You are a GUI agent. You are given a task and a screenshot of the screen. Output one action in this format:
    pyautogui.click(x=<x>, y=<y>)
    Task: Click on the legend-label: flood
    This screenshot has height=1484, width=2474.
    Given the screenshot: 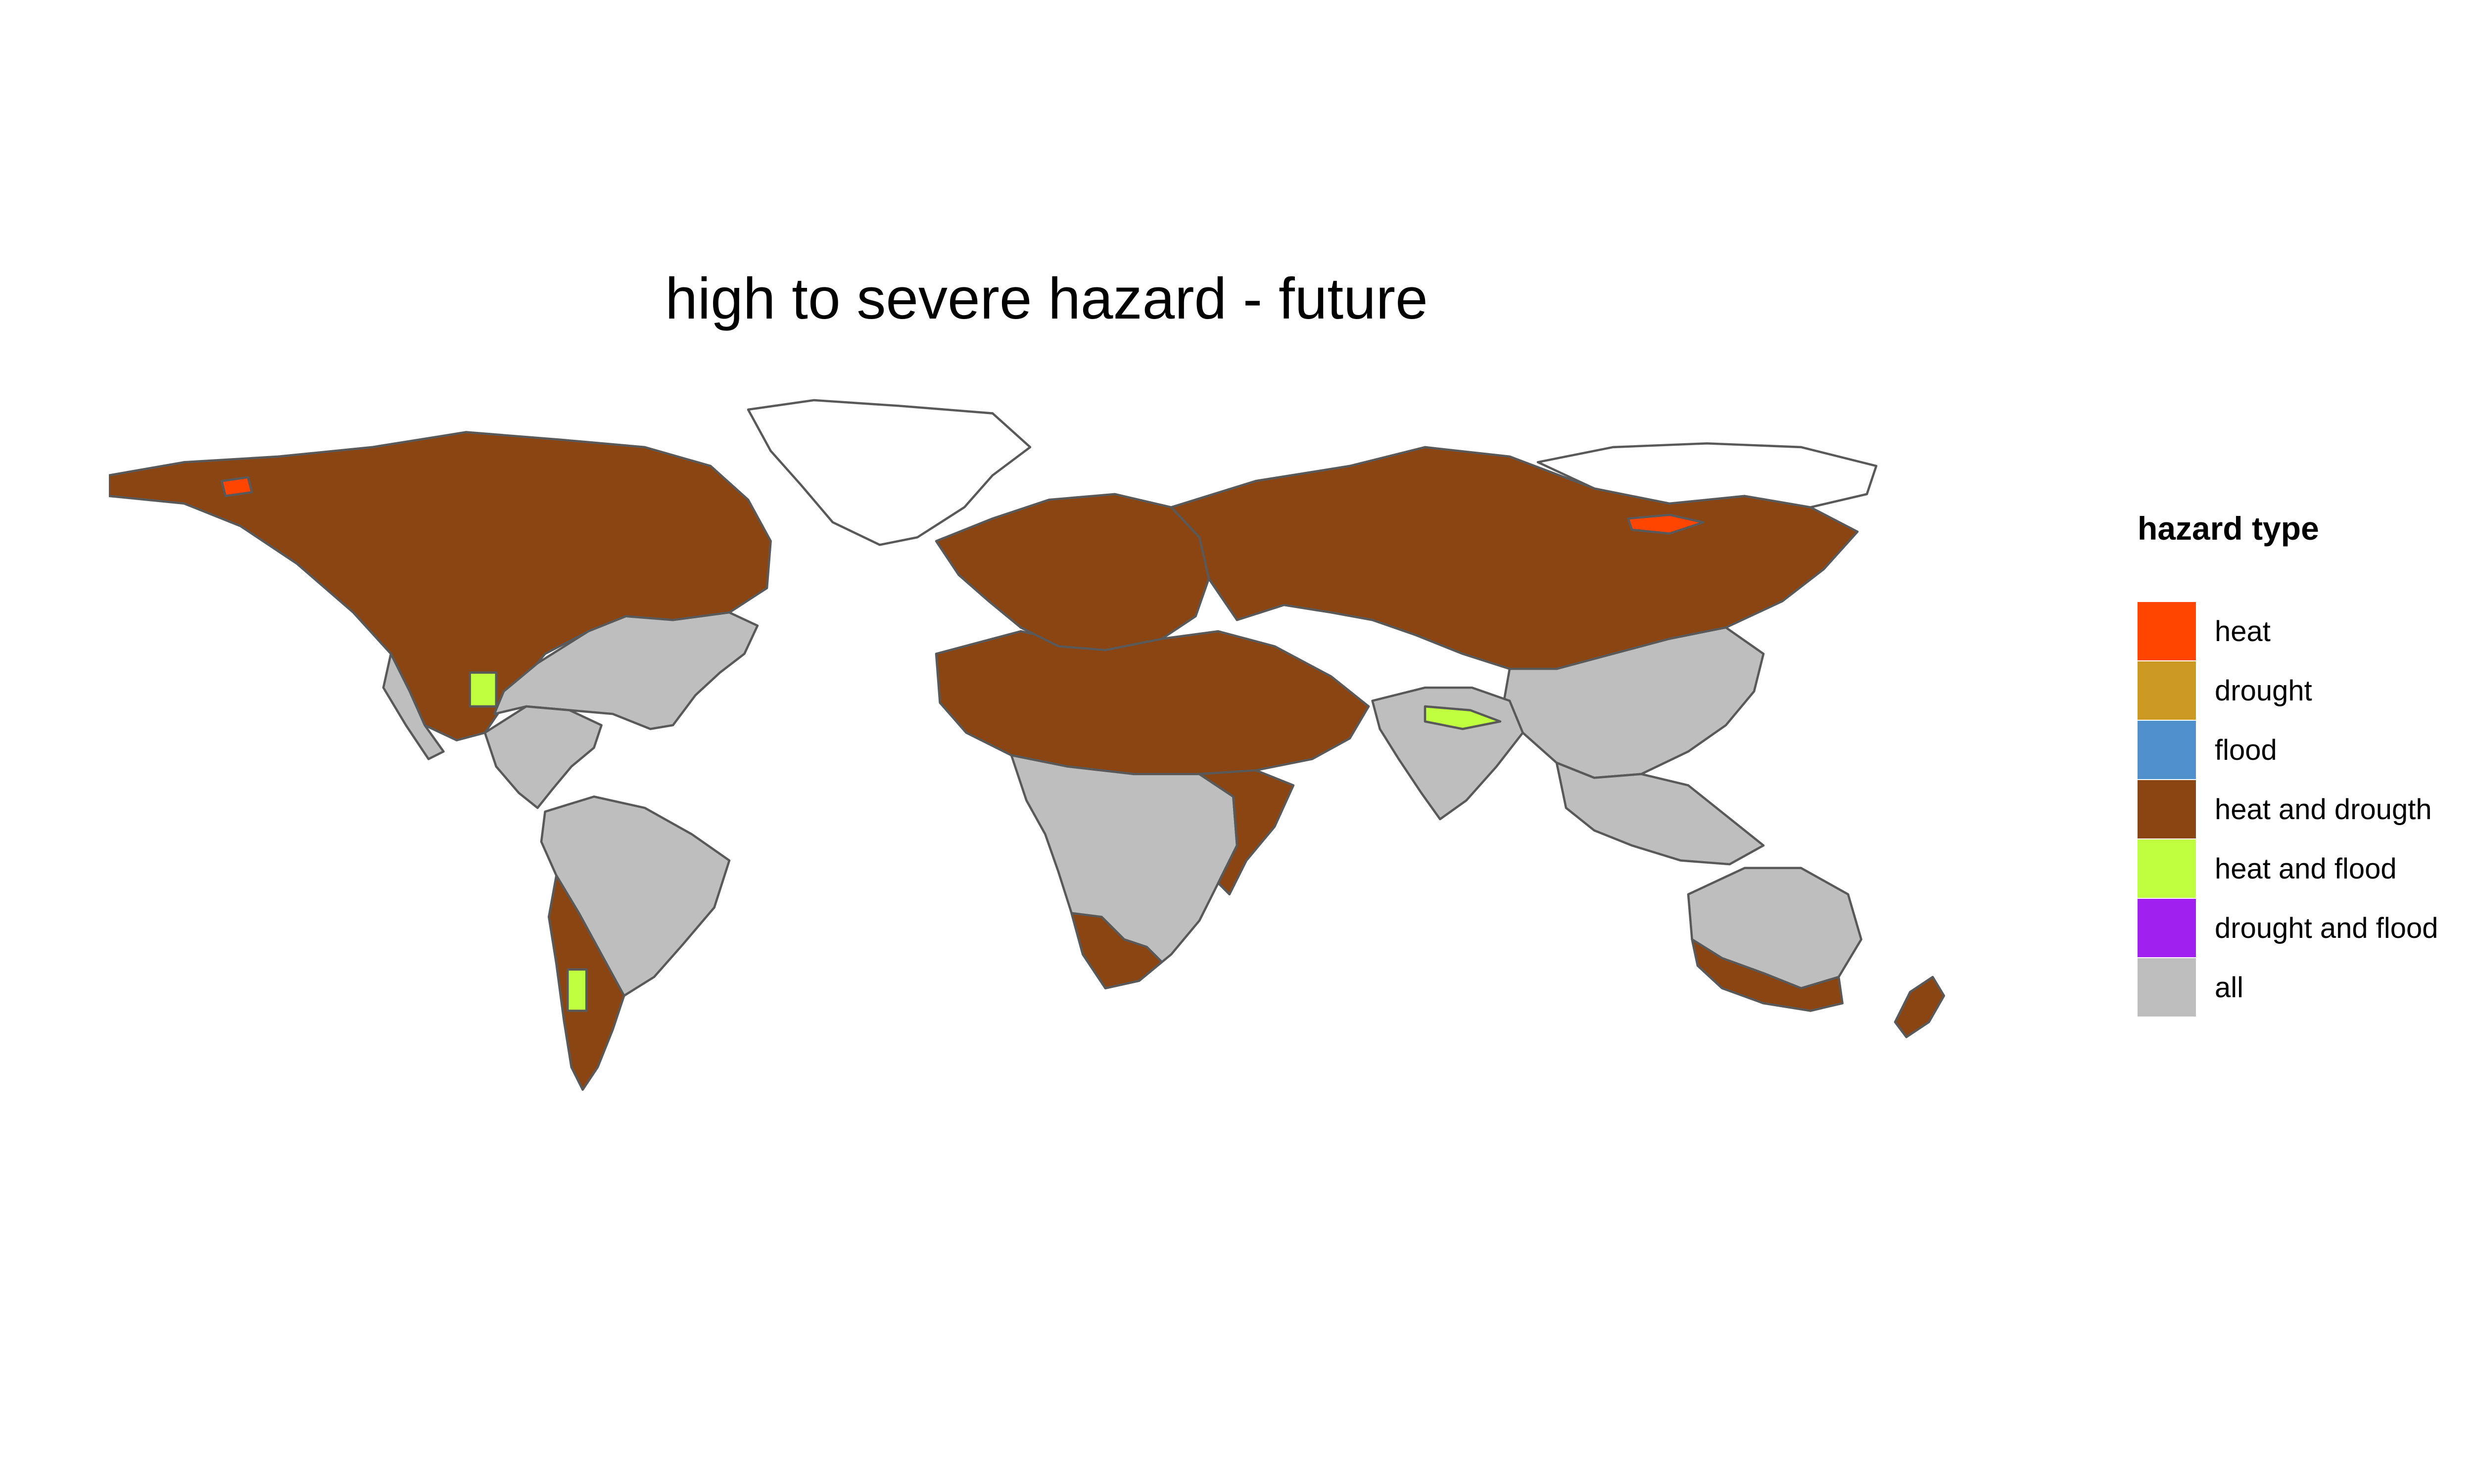 What is the action you would take?
    pyautogui.click(x=2246, y=750)
    